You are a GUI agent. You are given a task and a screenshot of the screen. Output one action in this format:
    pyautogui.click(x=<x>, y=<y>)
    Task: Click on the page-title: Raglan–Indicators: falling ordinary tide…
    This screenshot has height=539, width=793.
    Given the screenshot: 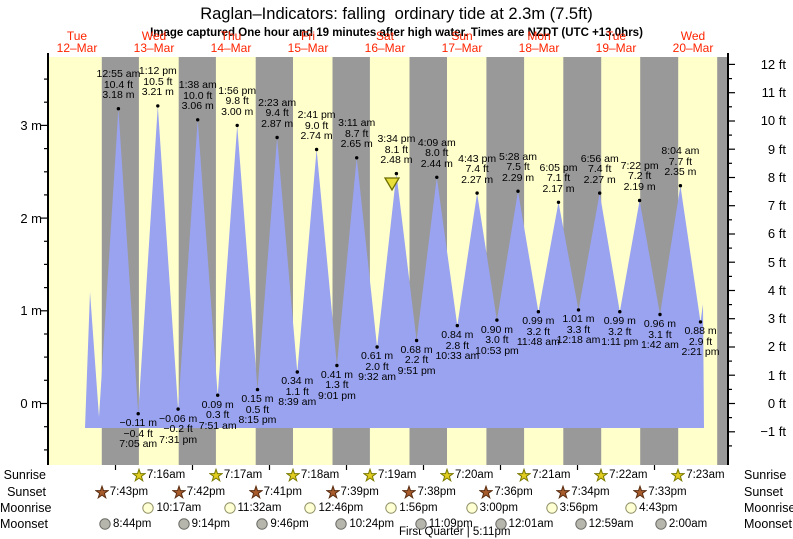 What is the action you would take?
    pyautogui.click(x=396, y=14)
    